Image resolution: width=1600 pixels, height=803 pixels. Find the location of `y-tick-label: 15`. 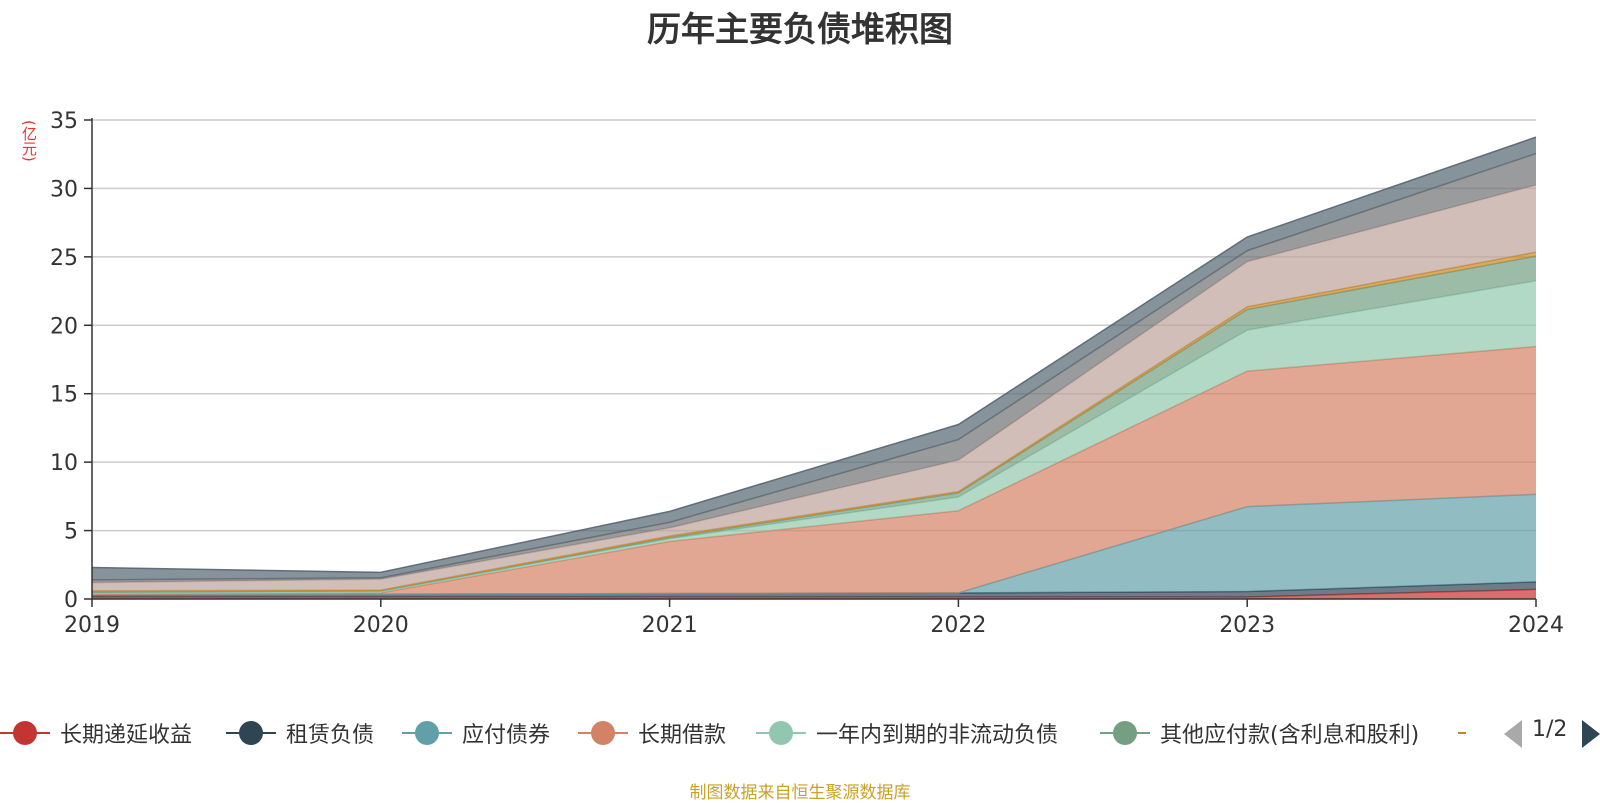

y-tick-label: 15 is located at coordinates (64, 395).